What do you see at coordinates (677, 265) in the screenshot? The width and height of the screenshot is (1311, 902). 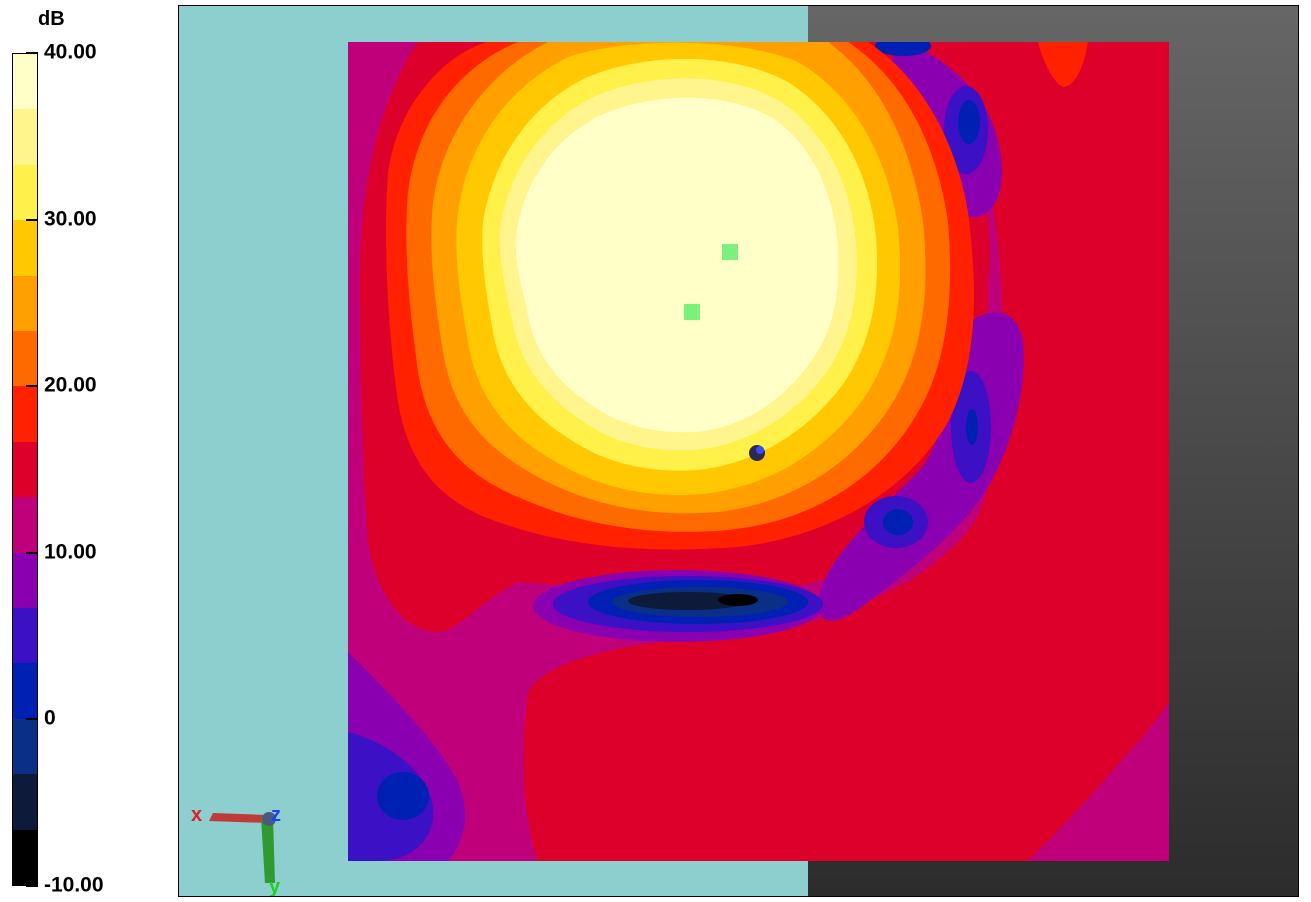 I see `contour-lobe-38db` at bounding box center [677, 265].